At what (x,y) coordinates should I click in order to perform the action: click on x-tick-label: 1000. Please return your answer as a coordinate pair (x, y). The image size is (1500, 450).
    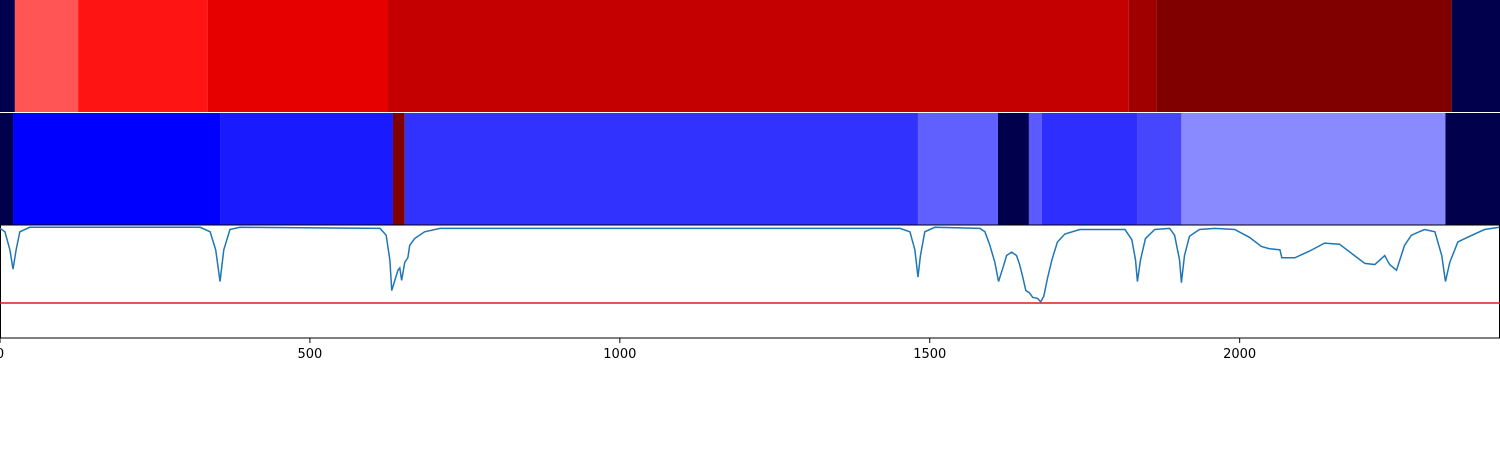
    Looking at the image, I should click on (619, 354).